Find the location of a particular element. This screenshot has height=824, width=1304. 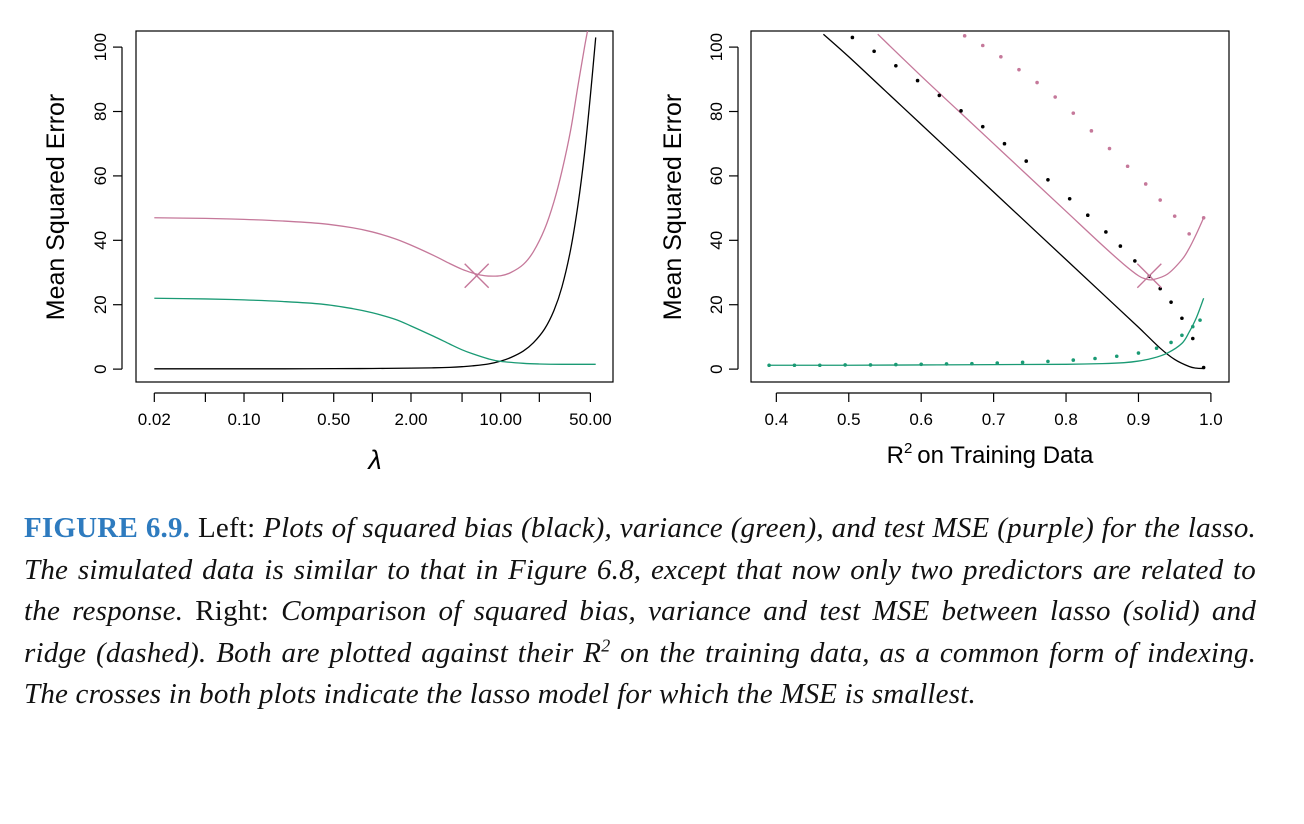

right-series-group is located at coordinates (986, 201).